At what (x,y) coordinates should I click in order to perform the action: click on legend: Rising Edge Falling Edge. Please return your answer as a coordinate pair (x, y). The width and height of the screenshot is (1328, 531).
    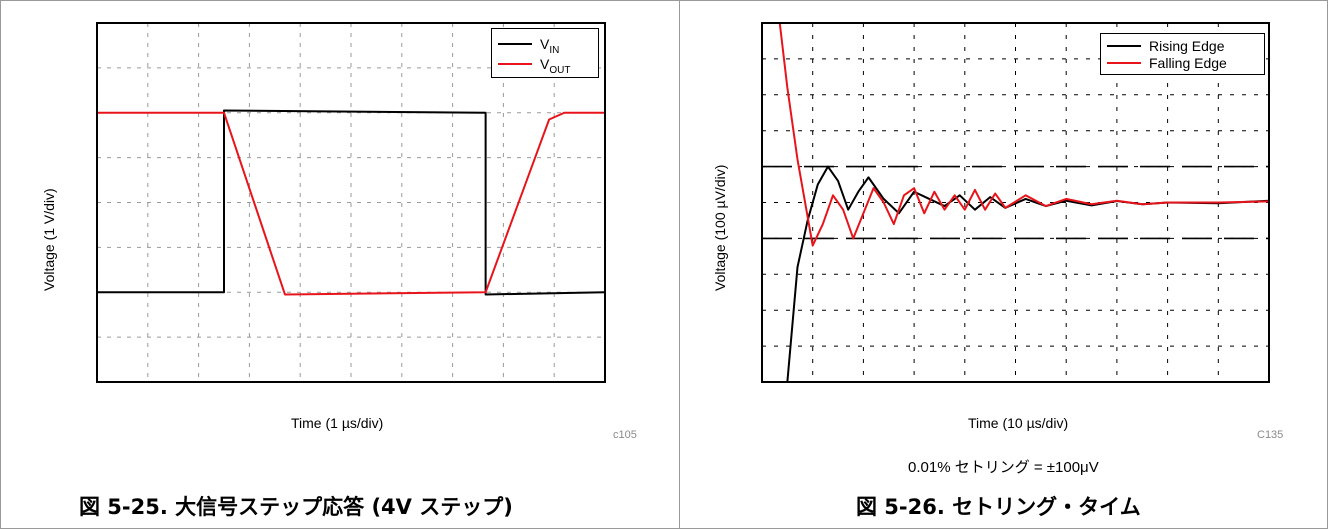
    Looking at the image, I should click on (1182, 54).